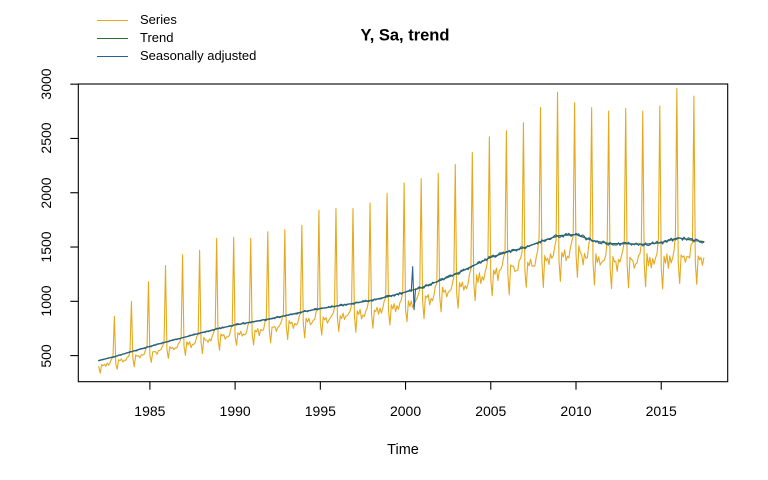  What do you see at coordinates (576, 410) in the screenshot?
I see `x-tick-label: 2010` at bounding box center [576, 410].